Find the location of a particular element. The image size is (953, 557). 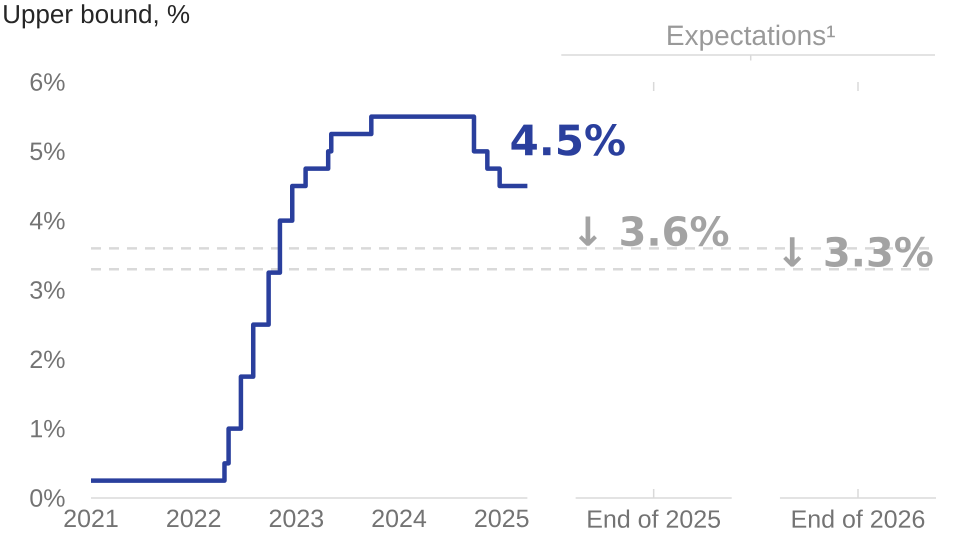

x-tick-label: 2022 is located at coordinates (193, 519).